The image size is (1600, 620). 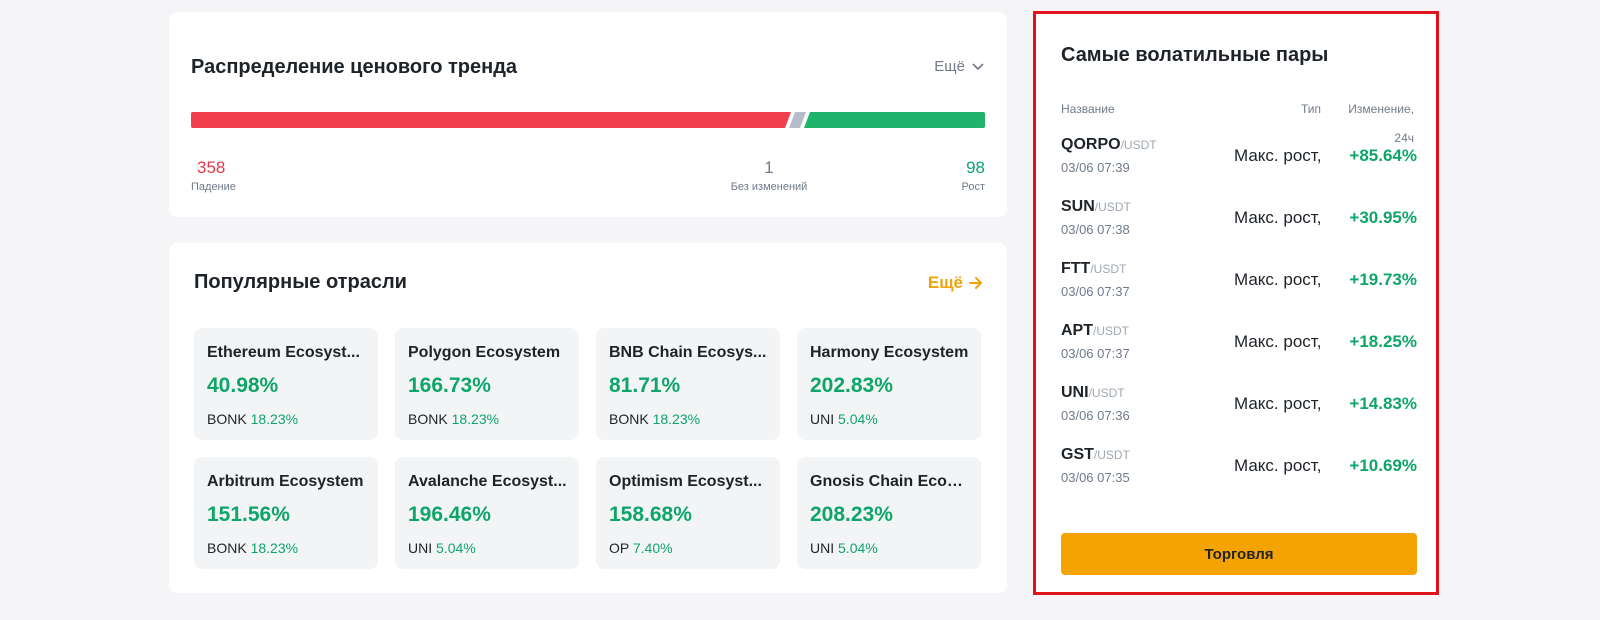 I want to click on pair-symbol: SUN/USDT, so click(x=1096, y=207).